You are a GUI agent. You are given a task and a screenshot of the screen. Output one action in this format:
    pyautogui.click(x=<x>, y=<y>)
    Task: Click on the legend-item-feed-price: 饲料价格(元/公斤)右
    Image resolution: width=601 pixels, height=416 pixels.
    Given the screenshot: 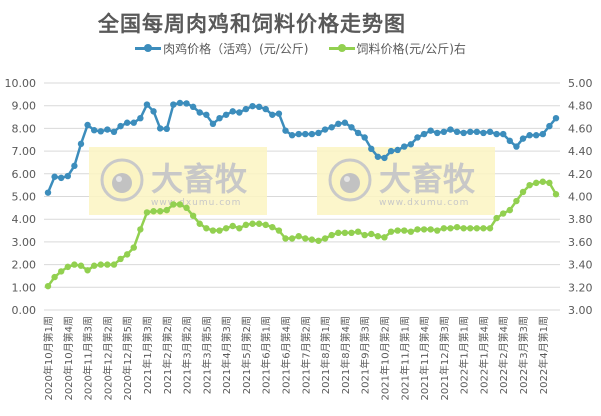 What is the action you would take?
    pyautogui.click(x=397, y=48)
    